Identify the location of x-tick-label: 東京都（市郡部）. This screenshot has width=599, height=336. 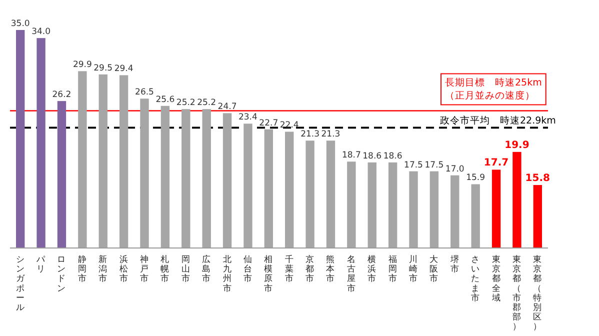
(517, 293).